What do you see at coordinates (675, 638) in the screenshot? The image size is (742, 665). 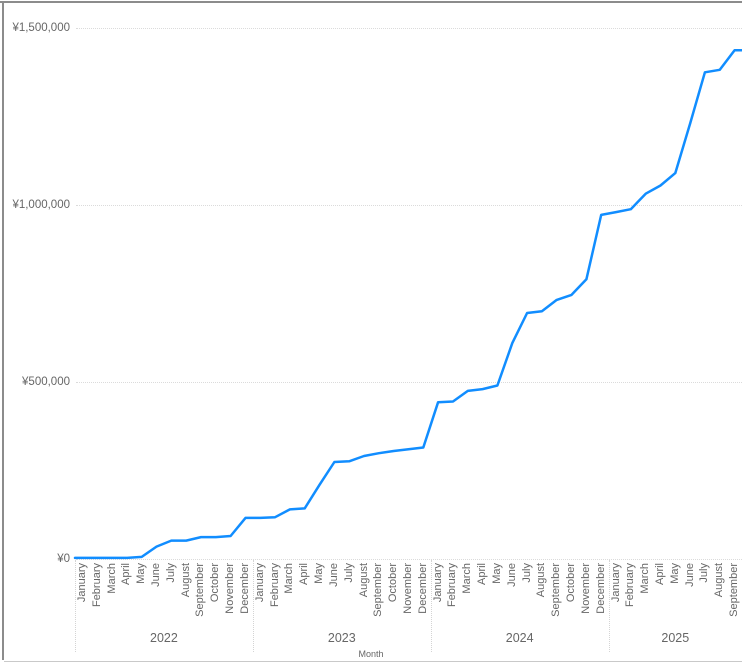 I see `year-tick-label: 2025` at bounding box center [675, 638].